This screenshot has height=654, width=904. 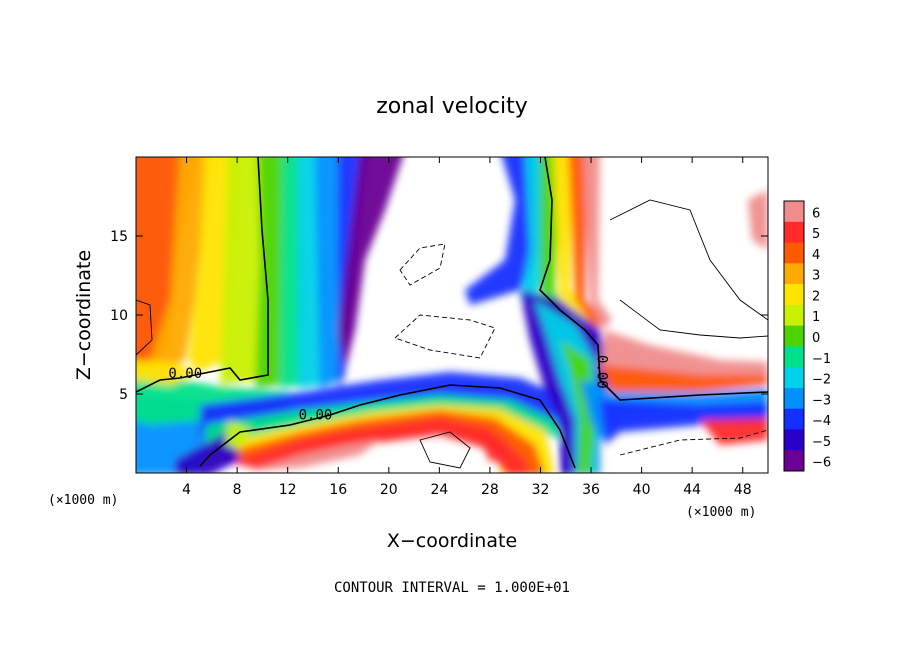 I want to click on colorbar-label: 6, so click(x=816, y=213).